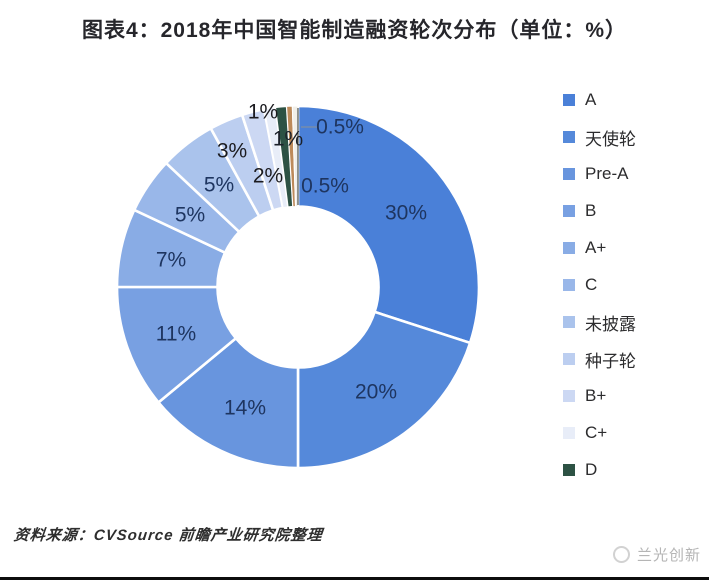 Image resolution: width=709 pixels, height=582 pixels. Describe the element at coordinates (599, 285) in the screenshot. I see `legend-item-C: C` at that location.